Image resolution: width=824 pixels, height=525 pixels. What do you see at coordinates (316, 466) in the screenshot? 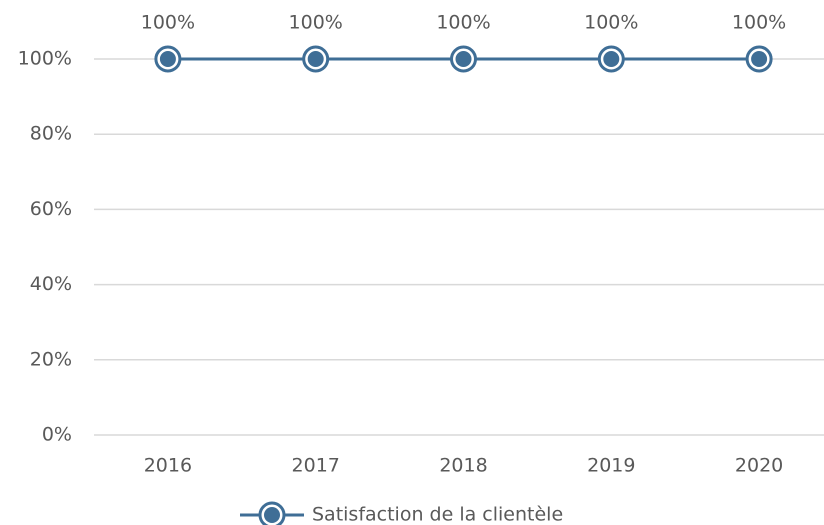
I see `x-tick-label: 2017` at bounding box center [316, 466].